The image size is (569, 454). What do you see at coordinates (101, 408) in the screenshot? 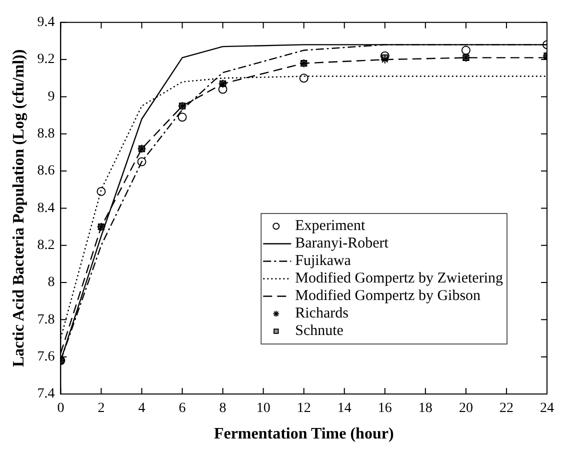
I see `x-tick-label: 2` at bounding box center [101, 408].